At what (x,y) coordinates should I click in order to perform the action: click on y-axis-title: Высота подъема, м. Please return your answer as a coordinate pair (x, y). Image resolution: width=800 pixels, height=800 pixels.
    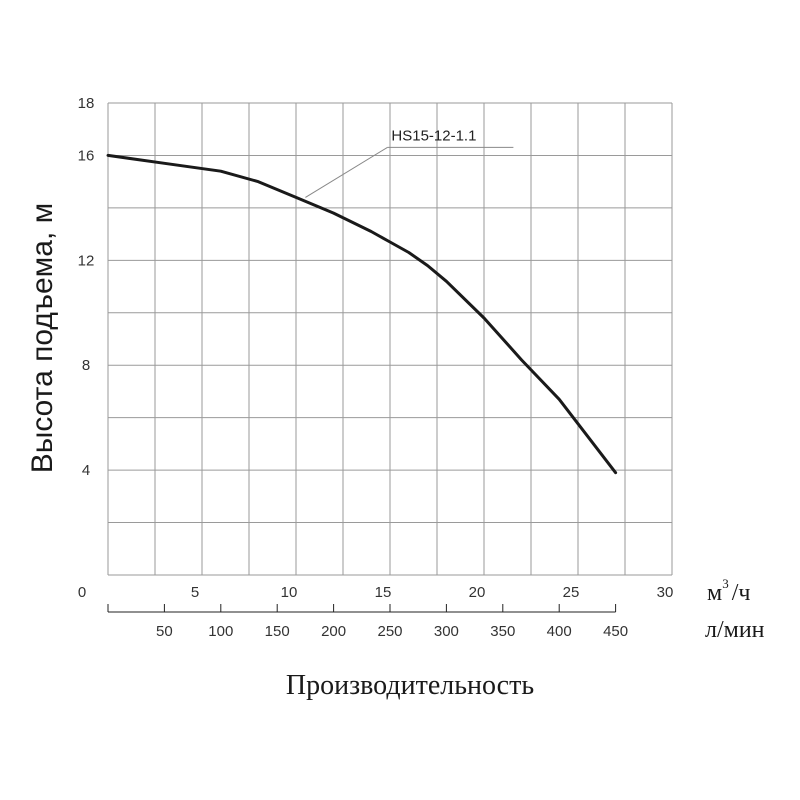
    Looking at the image, I should click on (42, 338).